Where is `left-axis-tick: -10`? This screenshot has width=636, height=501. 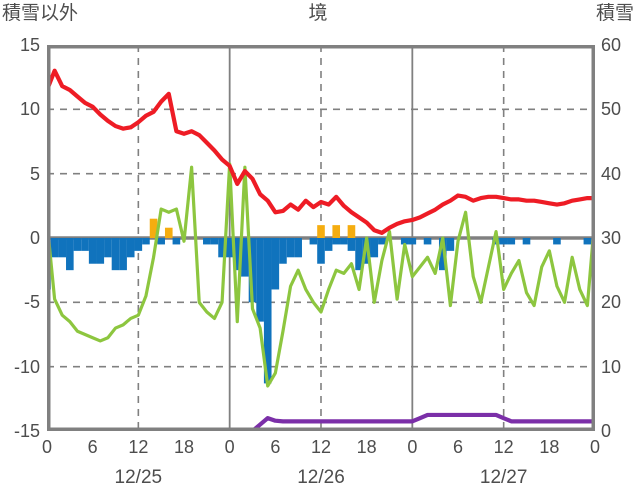 left-axis-tick: -10 is located at coordinates (26, 366).